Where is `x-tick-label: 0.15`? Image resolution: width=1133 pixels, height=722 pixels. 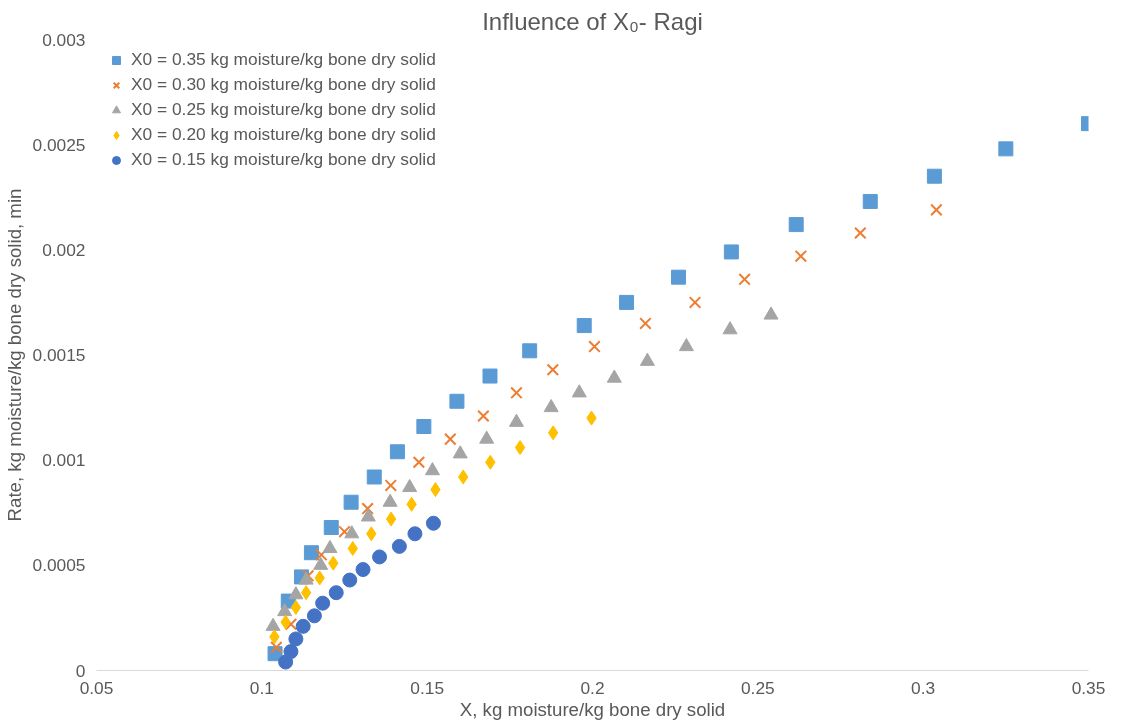
x-tick-label: 0.15 is located at coordinates (427, 687).